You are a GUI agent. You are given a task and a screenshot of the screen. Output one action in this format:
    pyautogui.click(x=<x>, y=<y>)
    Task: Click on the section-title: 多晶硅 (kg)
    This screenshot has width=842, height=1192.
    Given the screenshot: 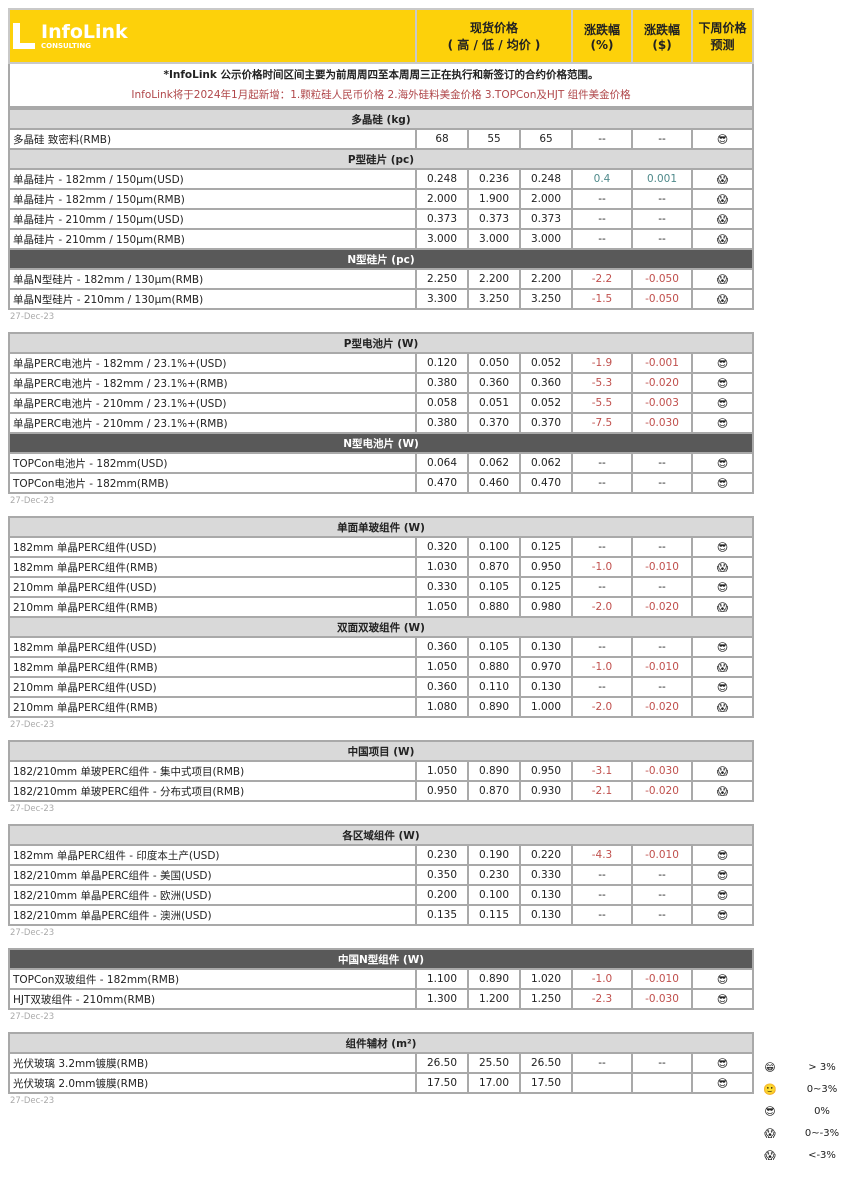 What is the action you would take?
    pyautogui.click(x=381, y=119)
    